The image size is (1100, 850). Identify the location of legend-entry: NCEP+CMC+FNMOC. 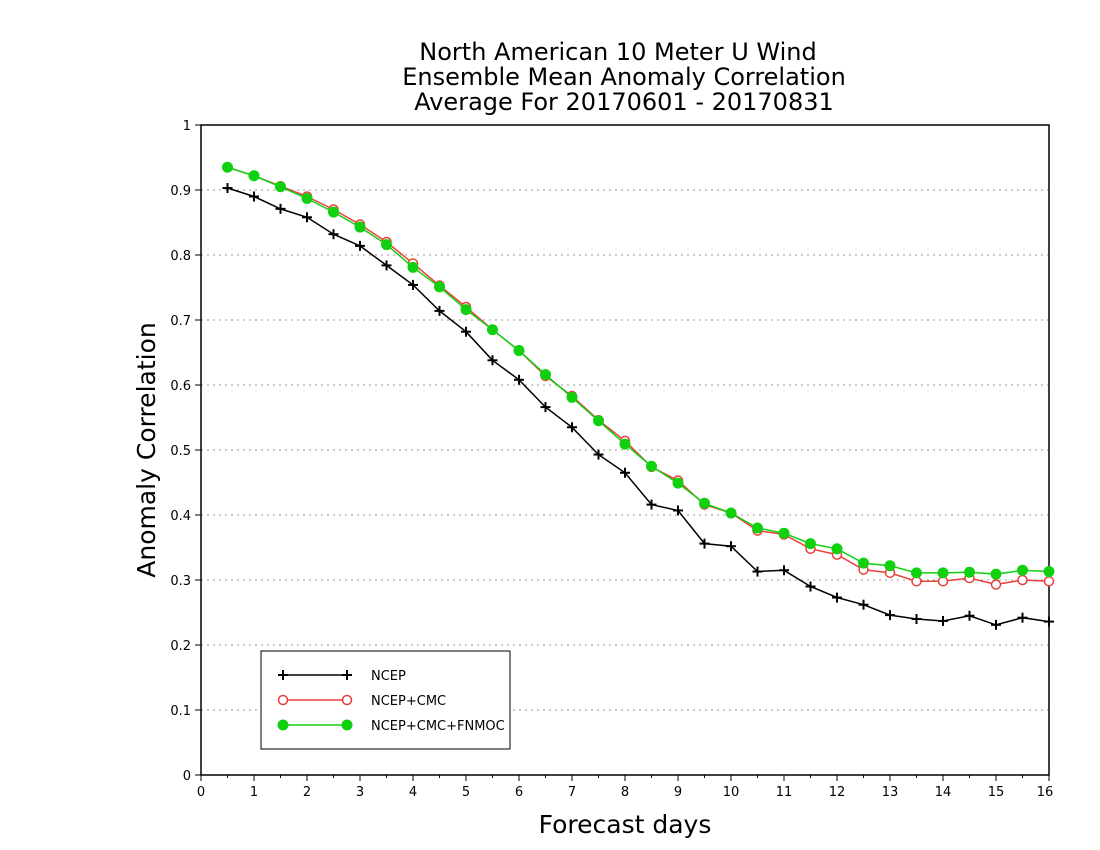
(391, 726).